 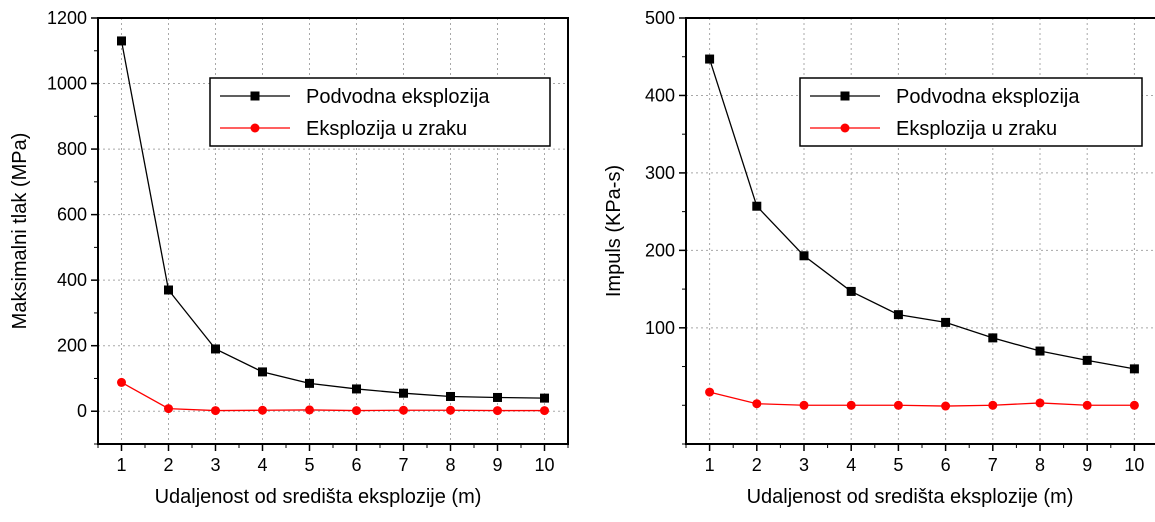 What do you see at coordinates (614, 231) in the screenshot?
I see `y-axis-title: Impuls (KPa-s)` at bounding box center [614, 231].